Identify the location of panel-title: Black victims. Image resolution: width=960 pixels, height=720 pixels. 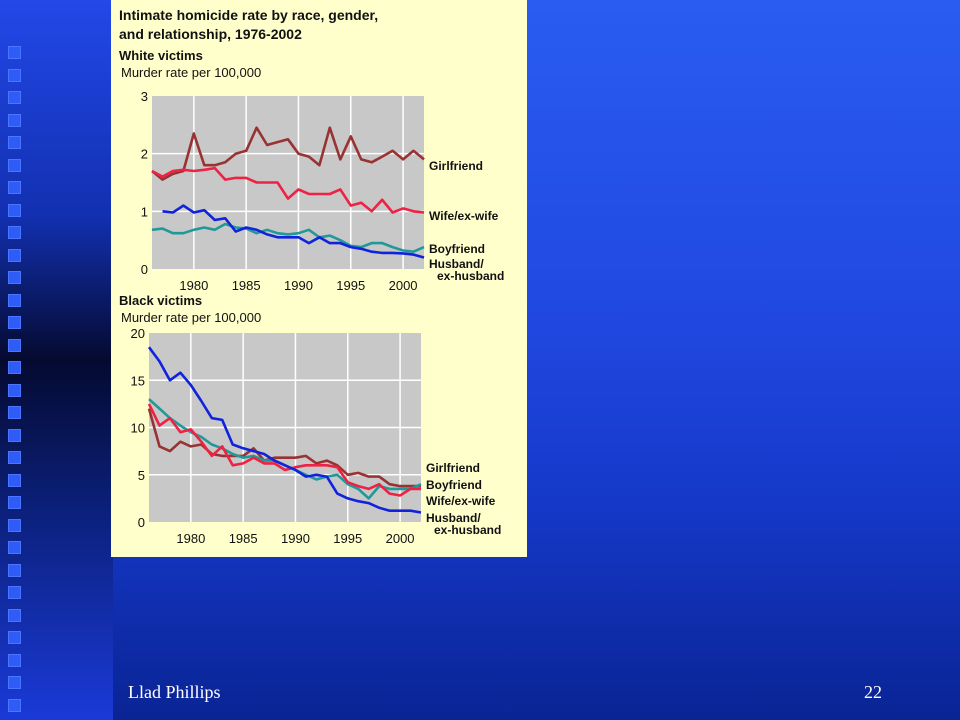
(160, 300).